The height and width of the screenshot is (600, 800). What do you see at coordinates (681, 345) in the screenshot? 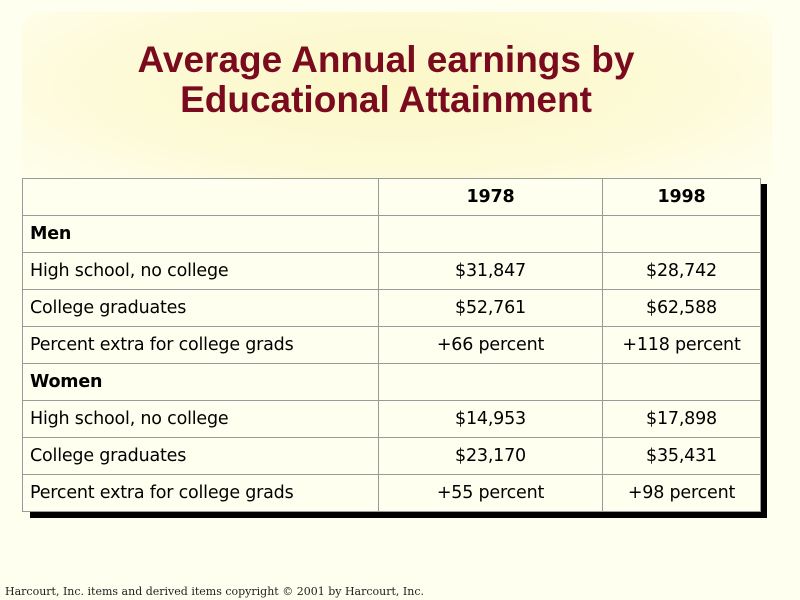
I see `cell-1998: +118 percent` at bounding box center [681, 345].